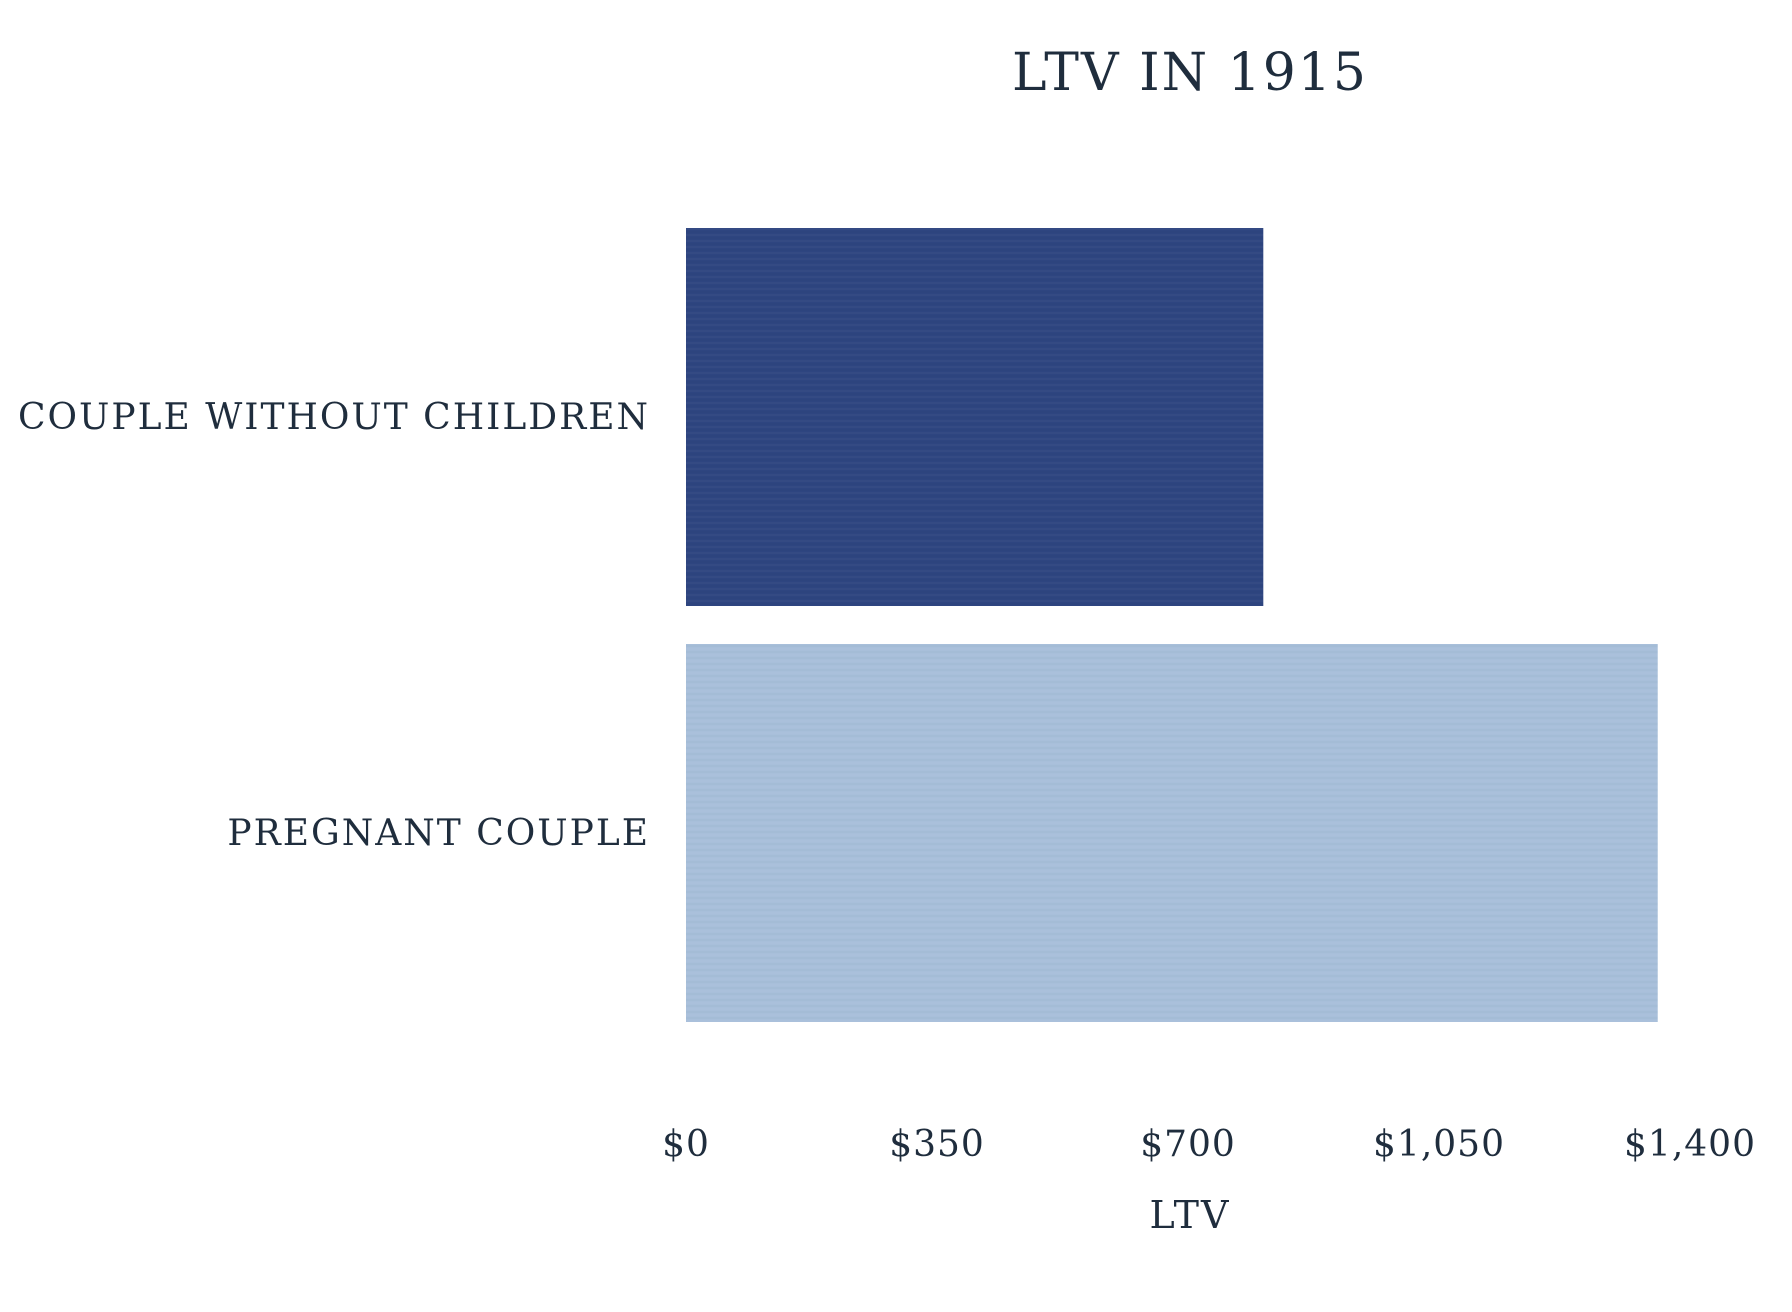  Describe the element at coordinates (334, 417) in the screenshot. I see `category-label-1: COUPLE WITHOUT CHILDREN` at that location.